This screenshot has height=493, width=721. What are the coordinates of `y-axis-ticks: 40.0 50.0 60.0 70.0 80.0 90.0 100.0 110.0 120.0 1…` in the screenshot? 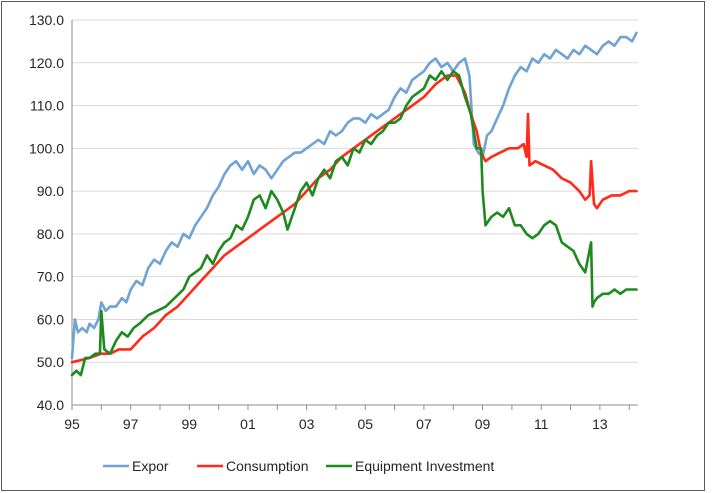 It's located at (46, 212).